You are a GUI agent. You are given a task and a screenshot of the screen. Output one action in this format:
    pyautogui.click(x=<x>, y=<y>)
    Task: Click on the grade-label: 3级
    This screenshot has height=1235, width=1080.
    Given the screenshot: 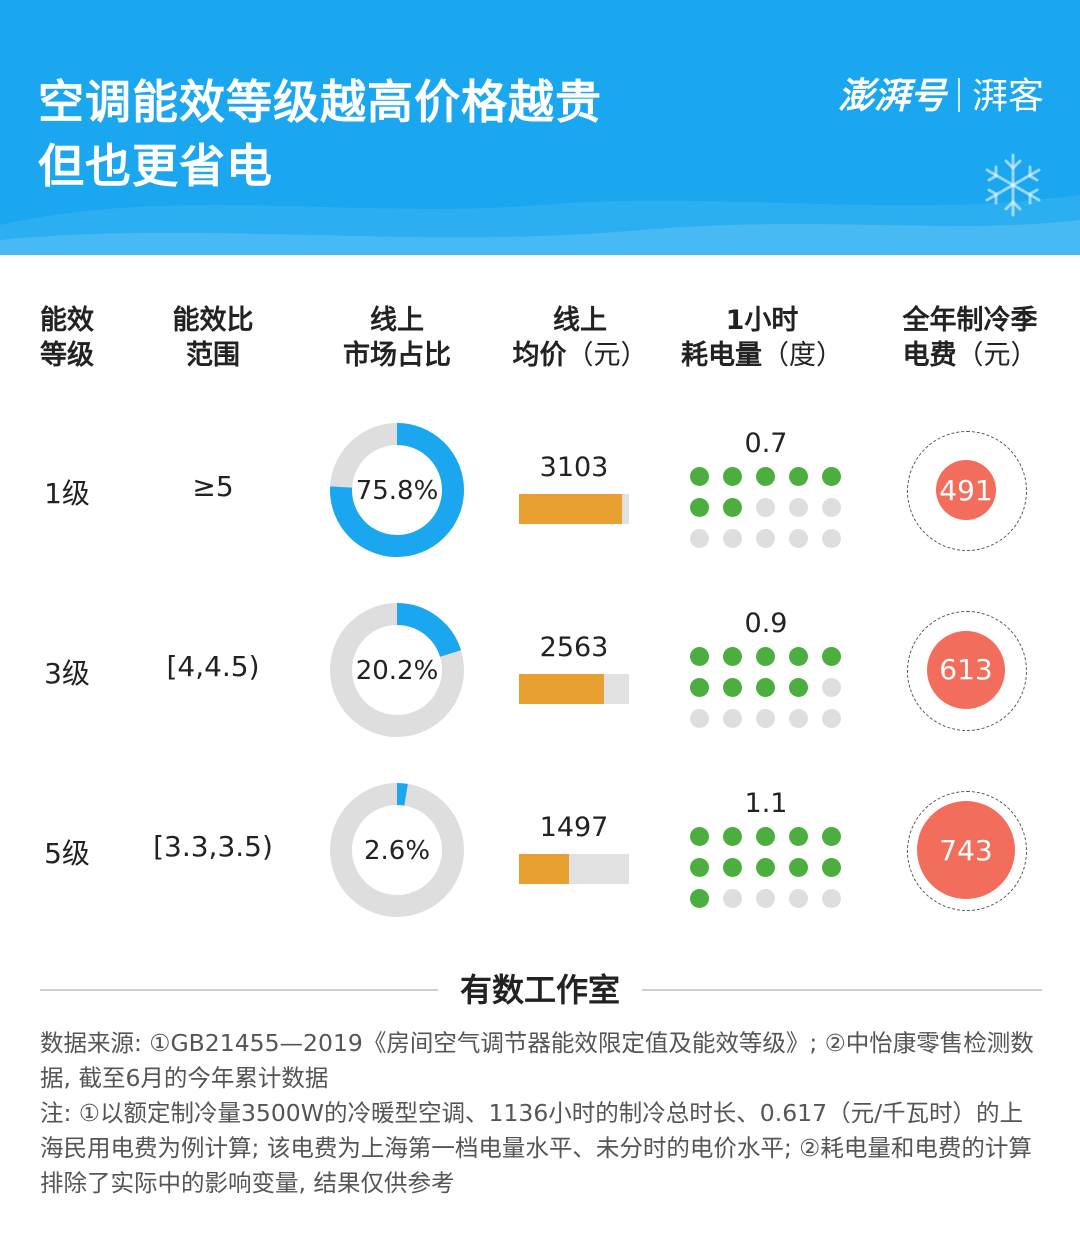 What is the action you would take?
    pyautogui.click(x=67, y=673)
    